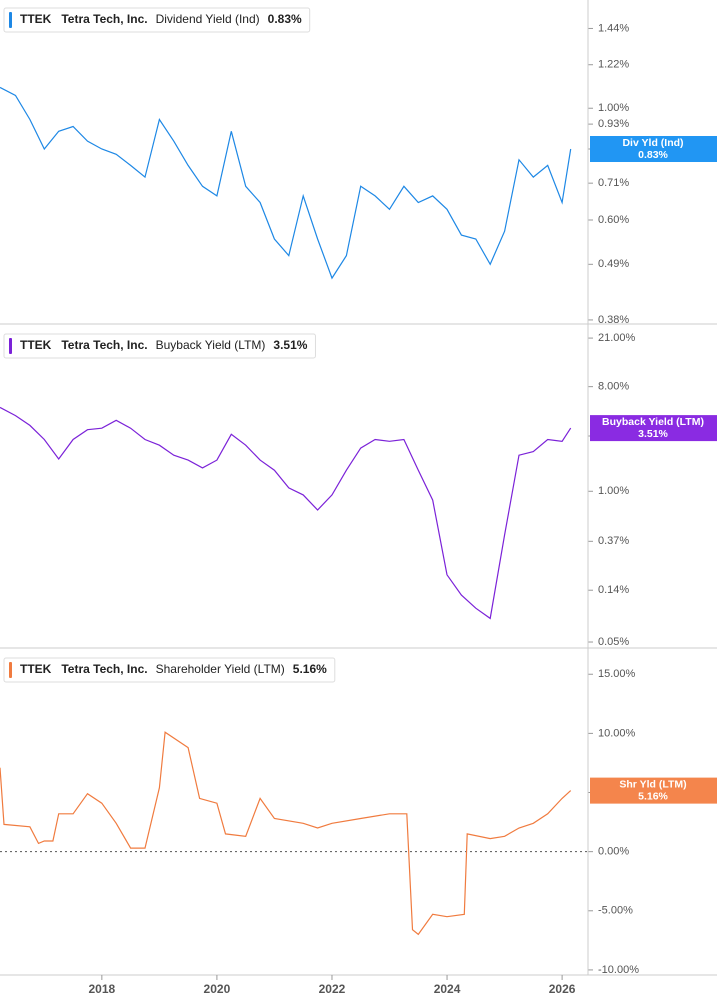 This screenshot has height=1005, width=717. I want to click on badge-value: 0.83%, so click(653, 155).